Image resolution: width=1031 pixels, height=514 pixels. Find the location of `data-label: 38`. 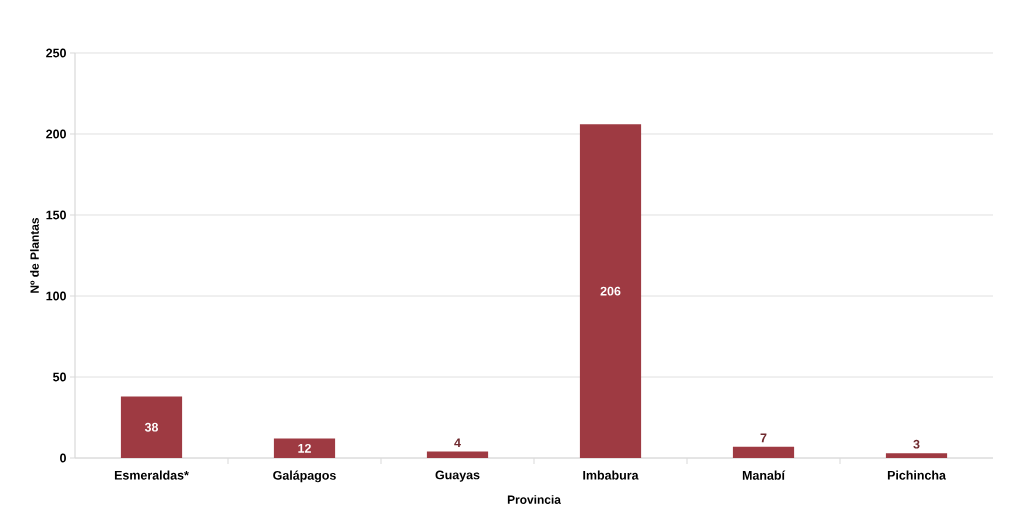

data-label: 38 is located at coordinates (151, 427).